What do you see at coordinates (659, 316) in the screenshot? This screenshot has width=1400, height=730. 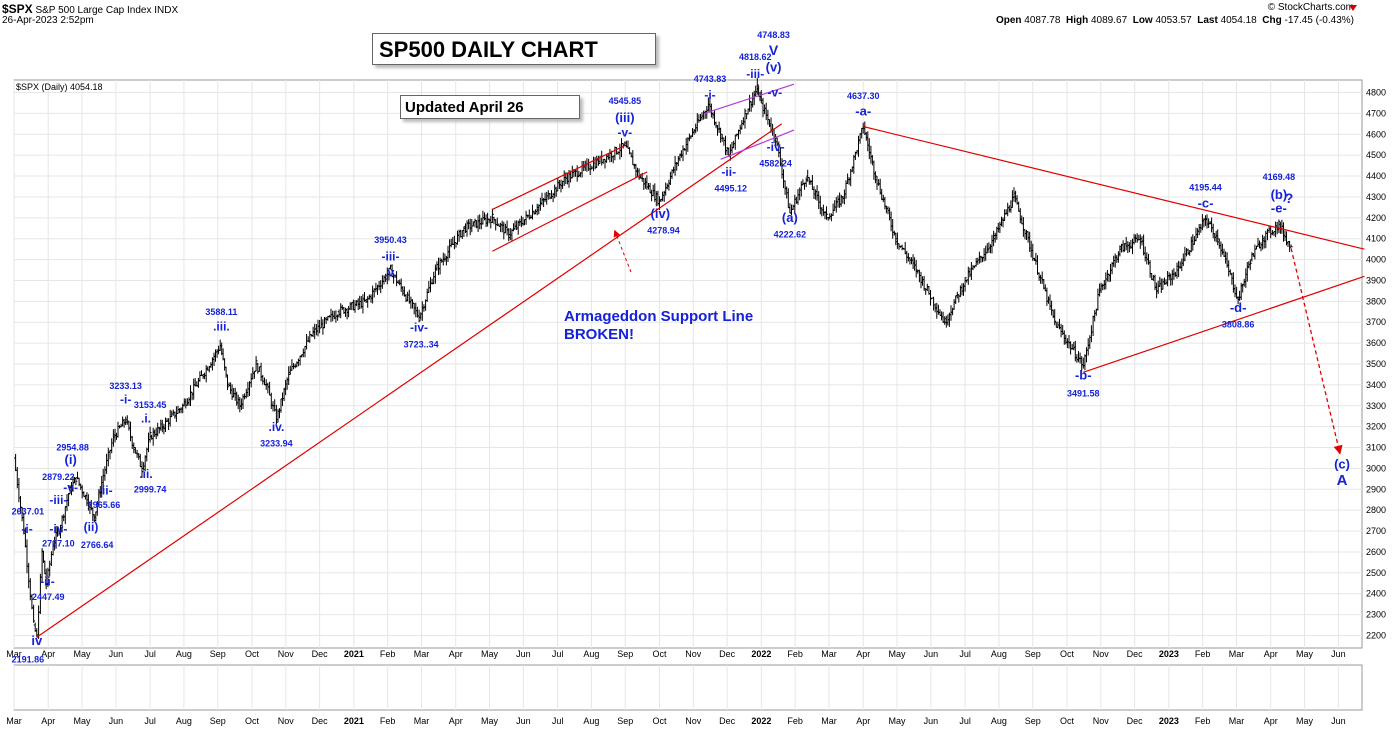 I see `note-line-1: Armageddon Support Line` at bounding box center [659, 316].